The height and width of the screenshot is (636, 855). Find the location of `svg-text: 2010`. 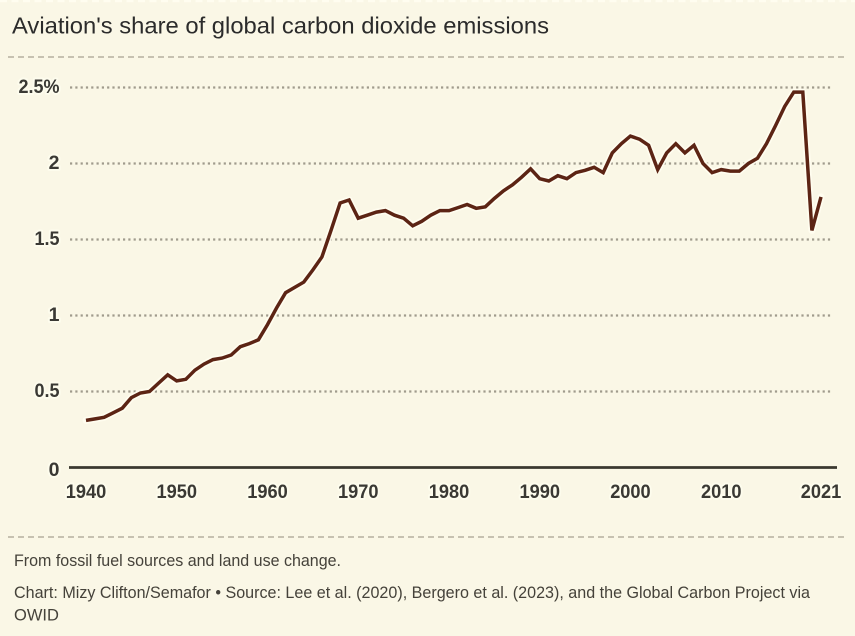

svg-text: 2010 is located at coordinates (721, 492).